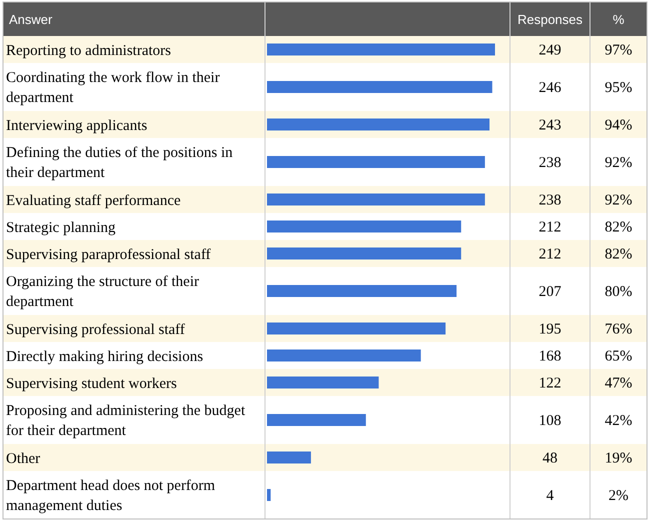 The height and width of the screenshot is (530, 650). Describe the element at coordinates (618, 458) in the screenshot. I see `text: 19%` at that location.